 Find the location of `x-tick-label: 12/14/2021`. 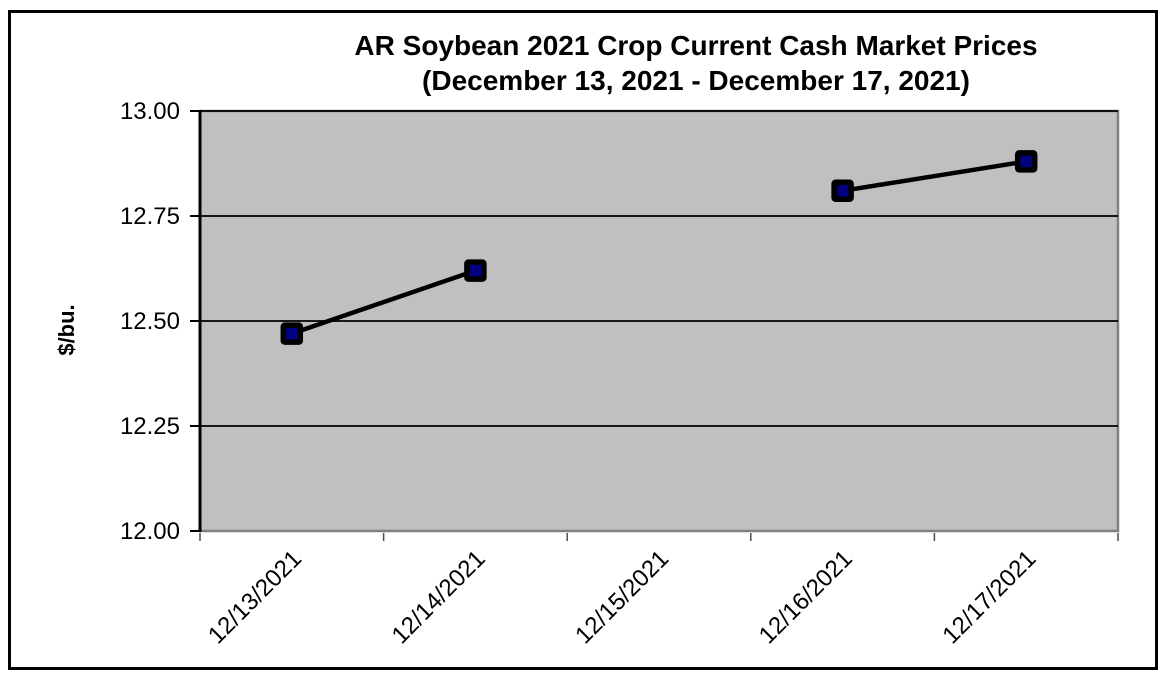

x-tick-label: 12/14/2021 is located at coordinates (439, 597).